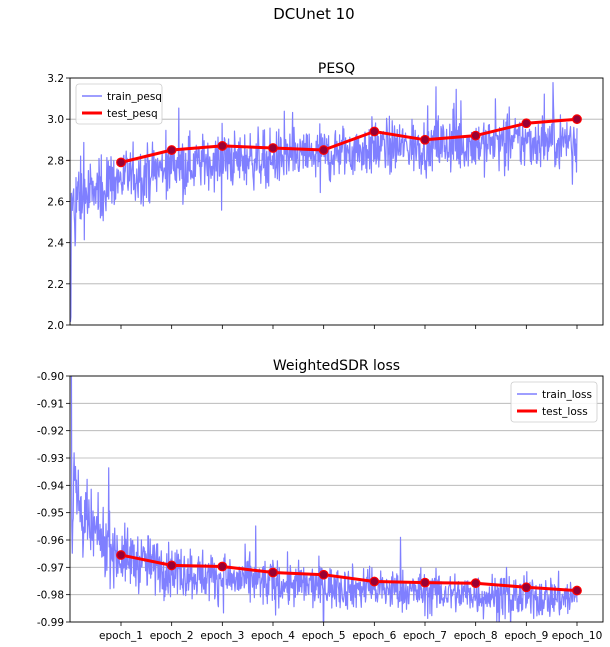 Image resolution: width=610 pixels, height=647 pixels. What do you see at coordinates (50, 377) in the screenshot?
I see `y-tick-label: -0.90` at bounding box center [50, 377].